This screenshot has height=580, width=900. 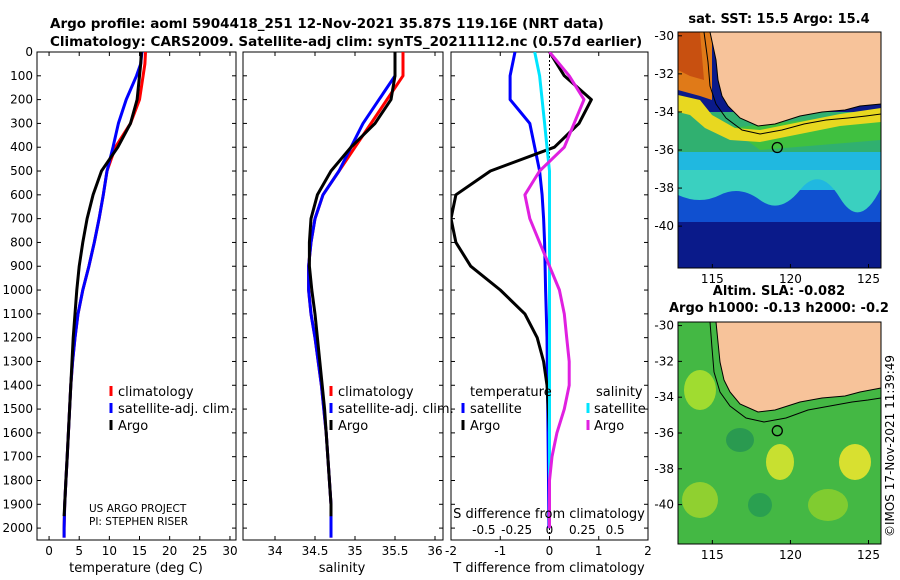 What do you see at coordinates (395, 551) in the screenshot?
I see `x-tick-label: 35.5` at bounding box center [395, 551].